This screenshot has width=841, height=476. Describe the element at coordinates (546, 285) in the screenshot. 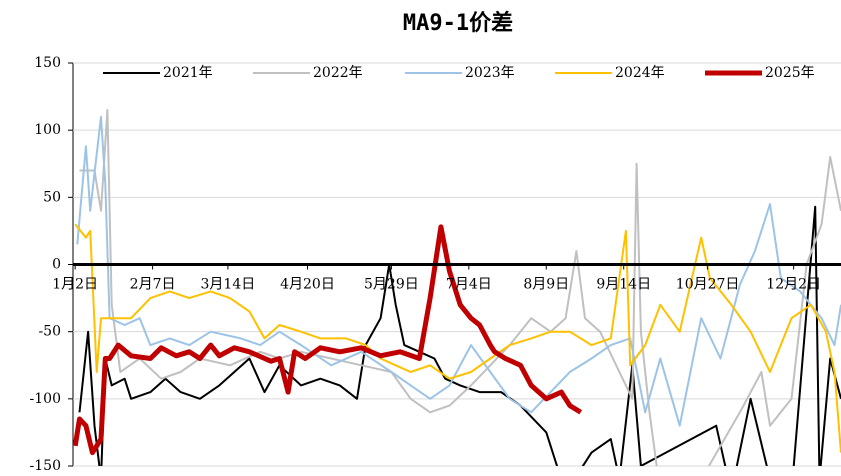

I see `x-tick-label: 8月9日` at that location.